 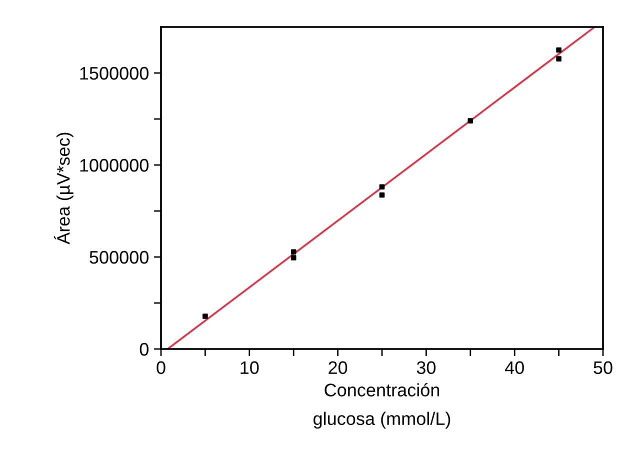 I want to click on x-tick-label: 50, so click(x=603, y=367).